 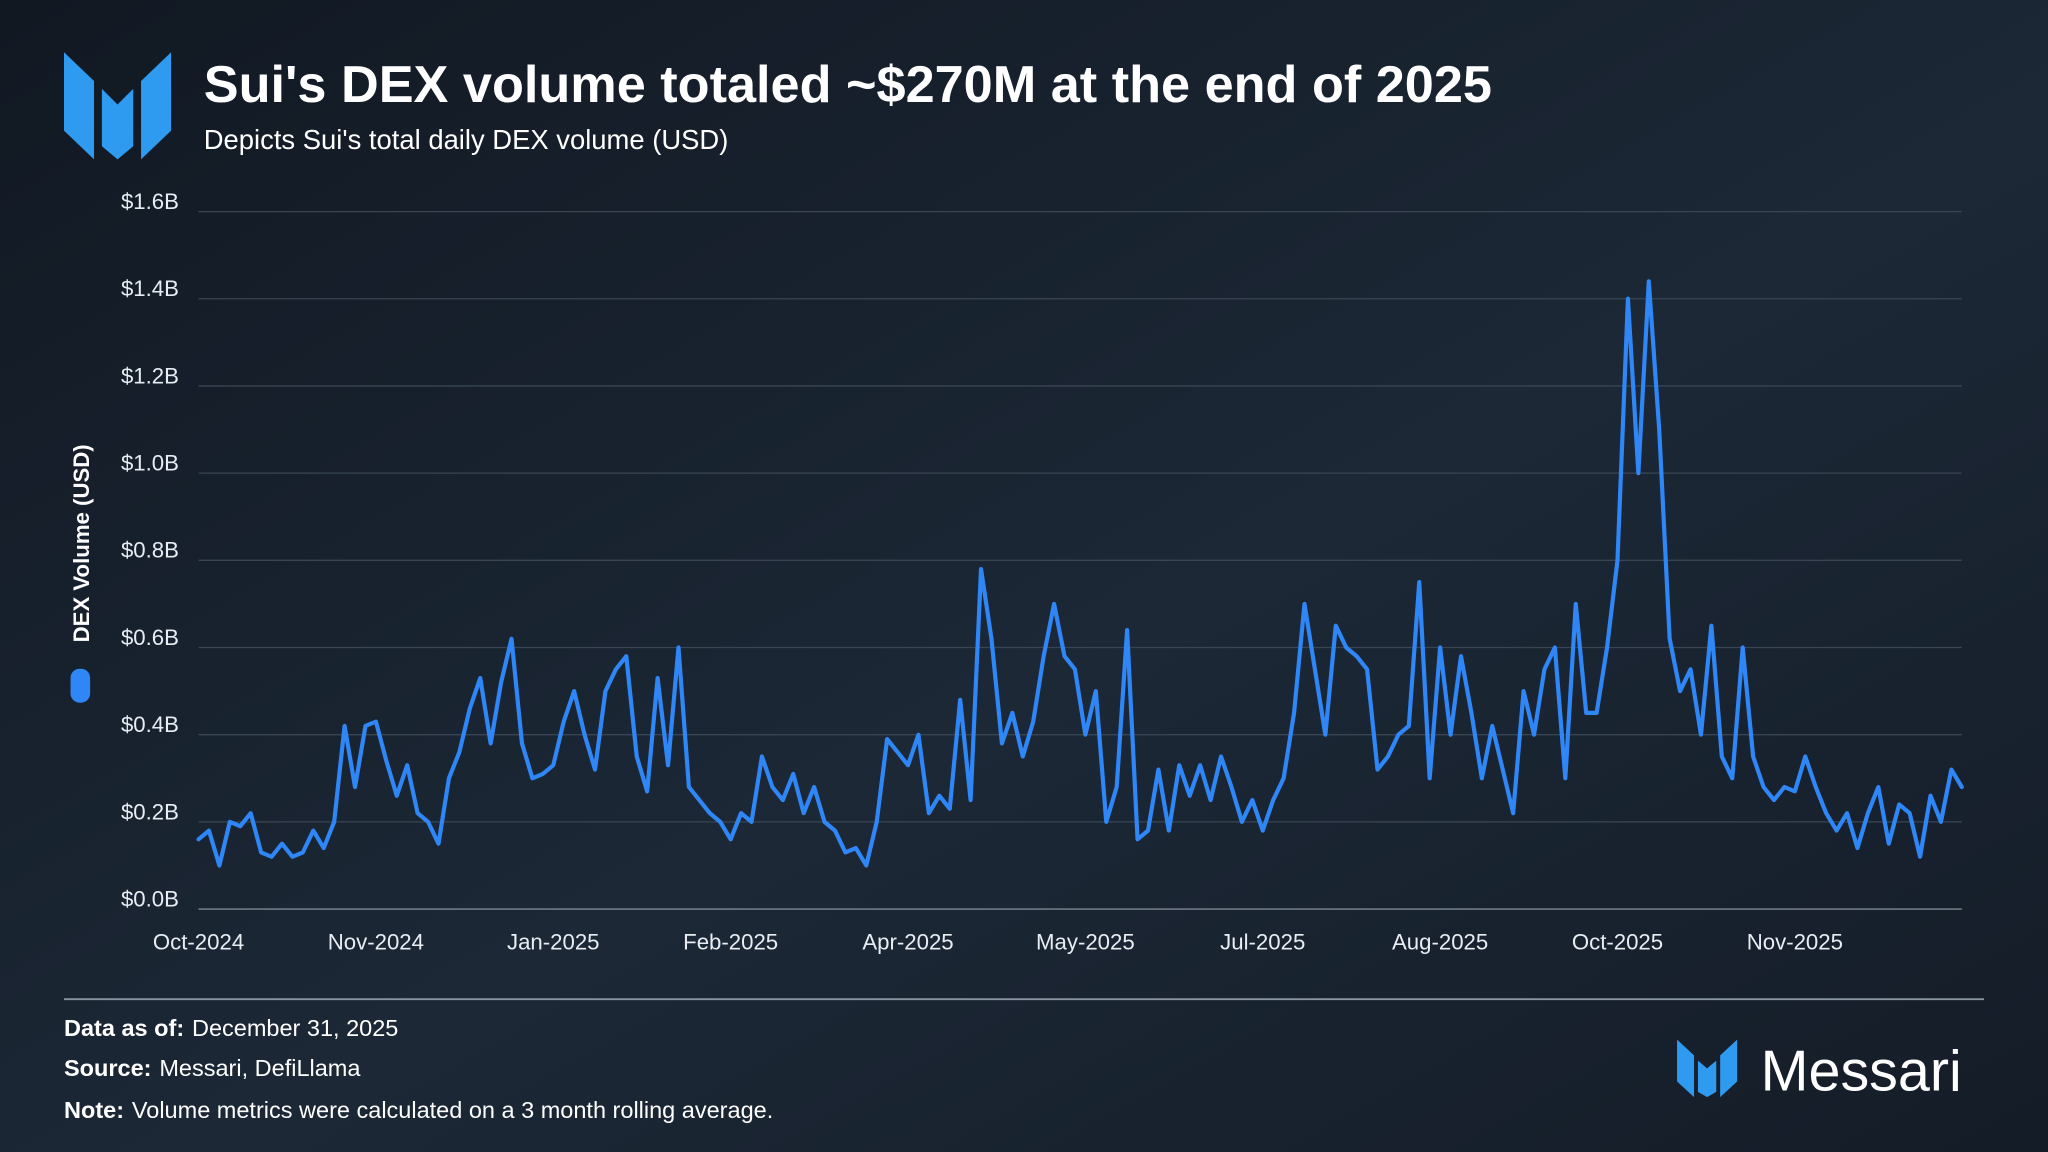 What do you see at coordinates (150, 637) in the screenshot?
I see `y-tick-label: $0.6B` at bounding box center [150, 637].